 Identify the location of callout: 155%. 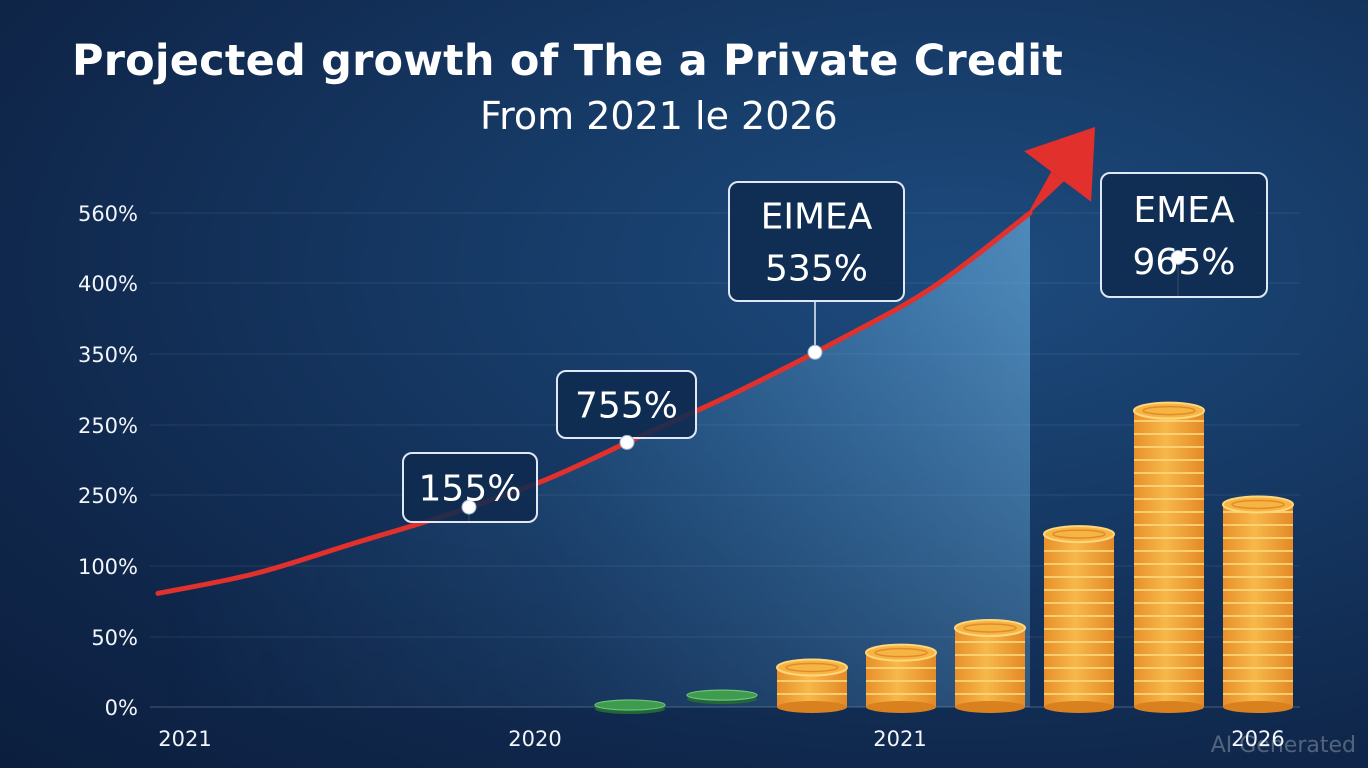
(470, 487).